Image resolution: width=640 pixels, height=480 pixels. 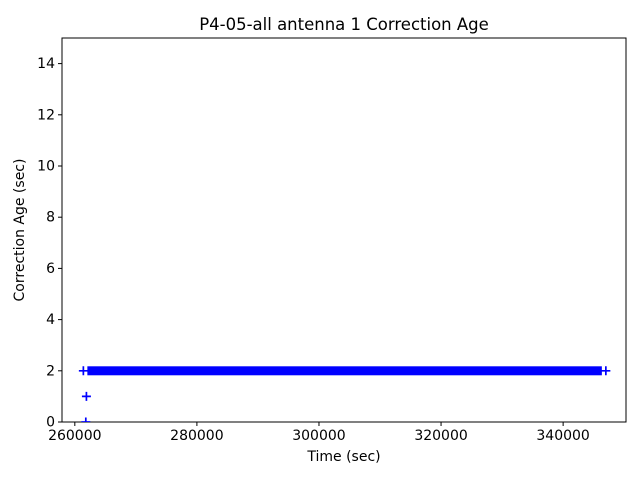 I want to click on x-tick-label: 260000, so click(x=74, y=436).